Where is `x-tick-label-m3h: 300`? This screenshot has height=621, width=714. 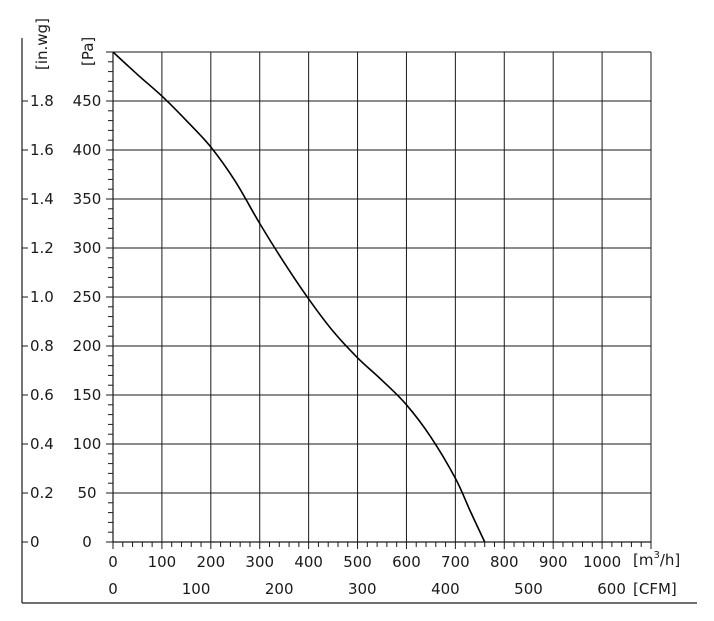 x-tick-label-m3h: 300 is located at coordinates (259, 562).